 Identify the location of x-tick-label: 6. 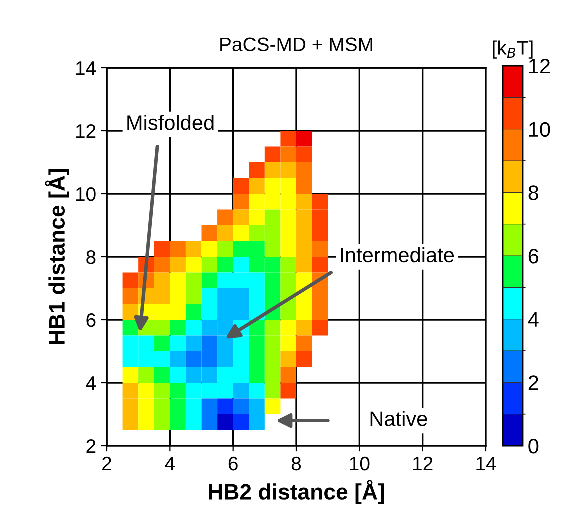
(233, 463).